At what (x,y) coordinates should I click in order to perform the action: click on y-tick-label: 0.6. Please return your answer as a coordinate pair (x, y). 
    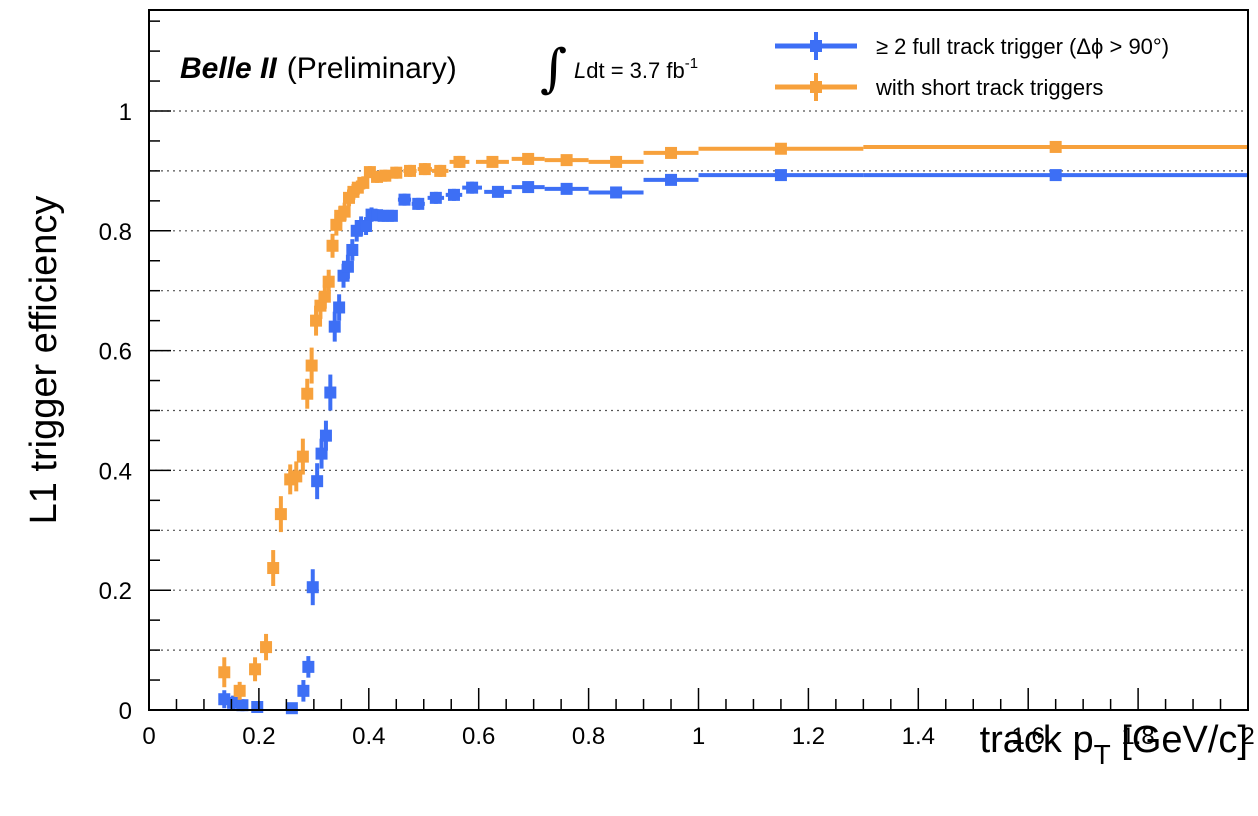
    Looking at the image, I should click on (115, 352).